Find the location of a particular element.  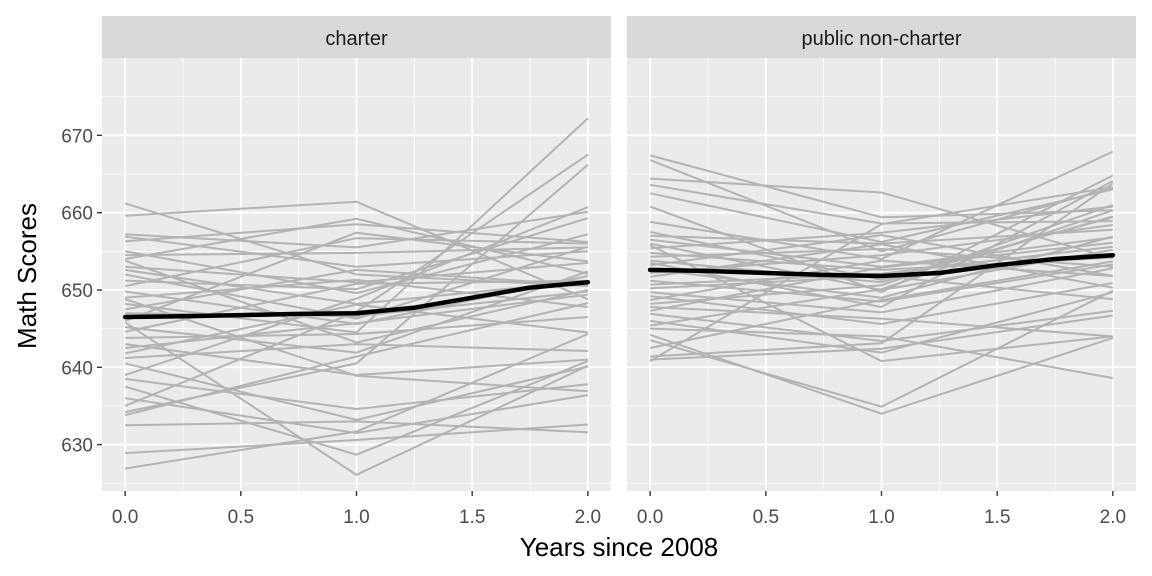

y-tick-label: 640 is located at coordinates (77, 368).